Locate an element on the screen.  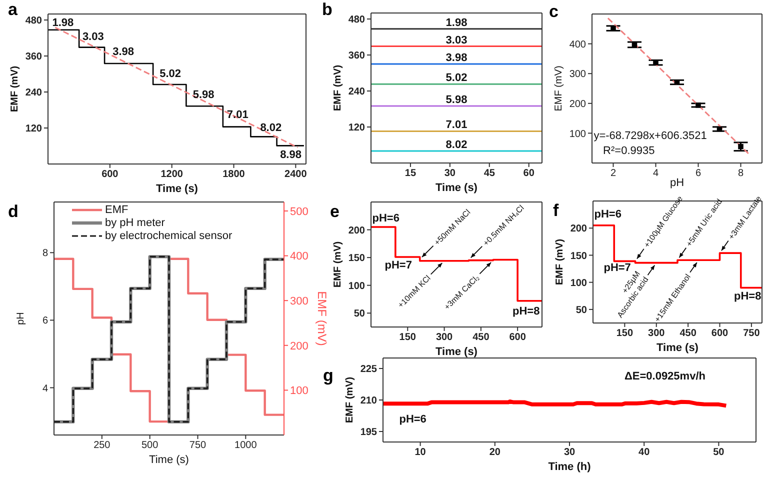
annotation: ΔE=0.0925mv/h is located at coordinates (665, 376).